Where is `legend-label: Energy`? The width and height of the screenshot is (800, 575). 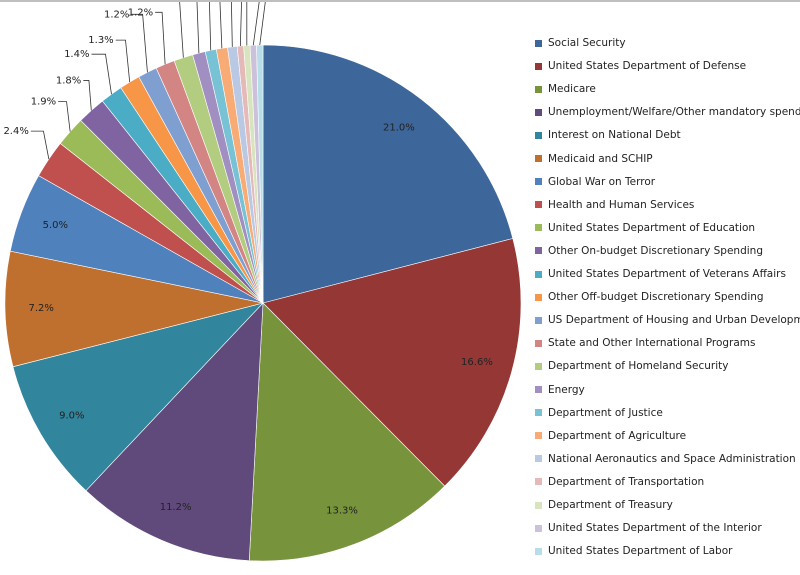
legend-label: Energy is located at coordinates (566, 389).